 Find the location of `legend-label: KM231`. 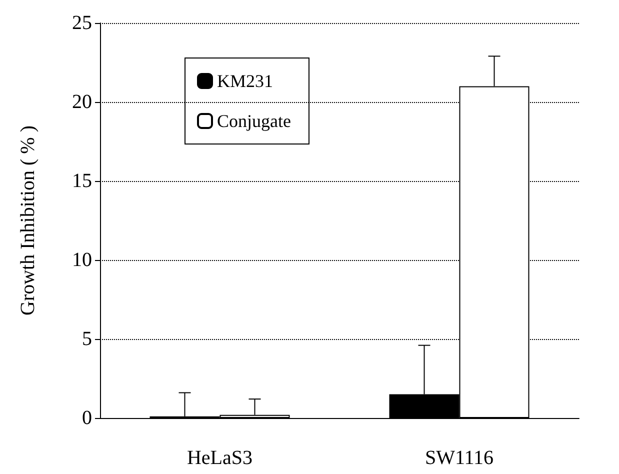

legend-label: KM231 is located at coordinates (245, 81).